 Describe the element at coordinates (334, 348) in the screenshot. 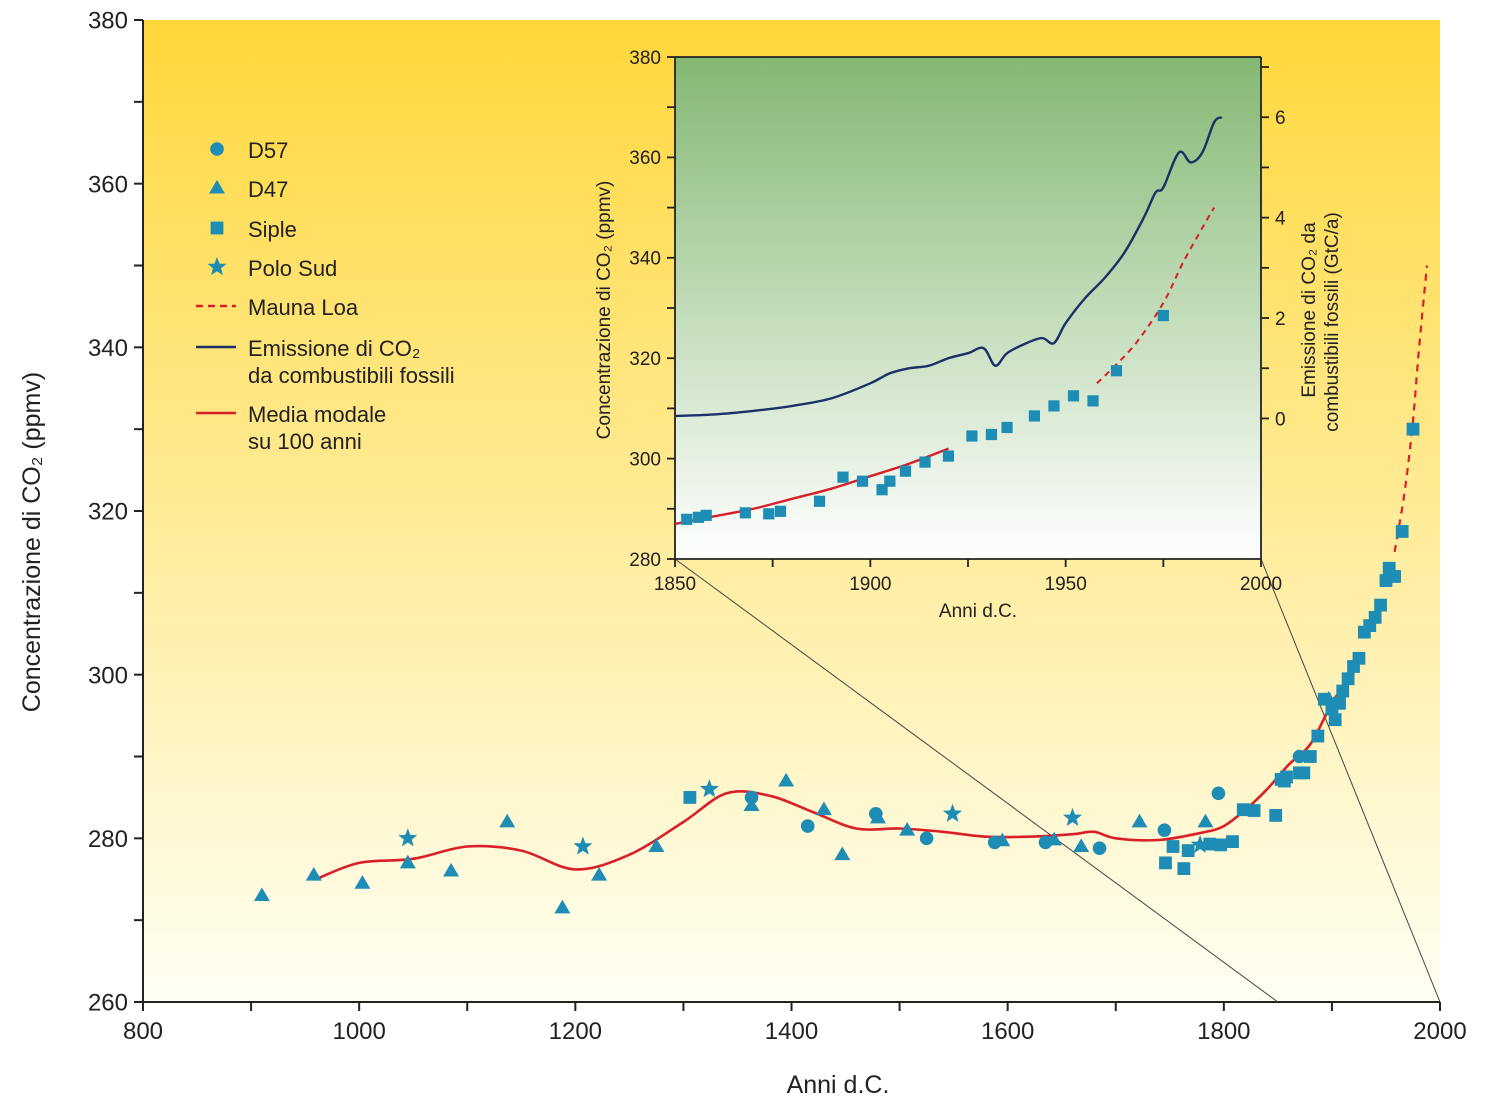

I see `legend-label: Emissione di CO₂` at that location.